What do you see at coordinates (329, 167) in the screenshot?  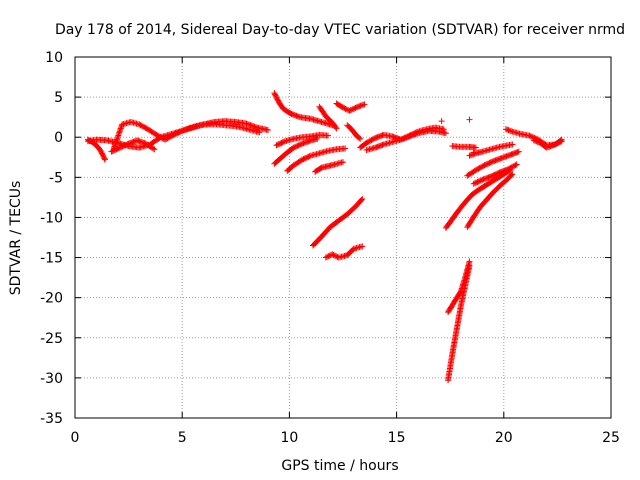 I see `series-arc-i` at bounding box center [329, 167].